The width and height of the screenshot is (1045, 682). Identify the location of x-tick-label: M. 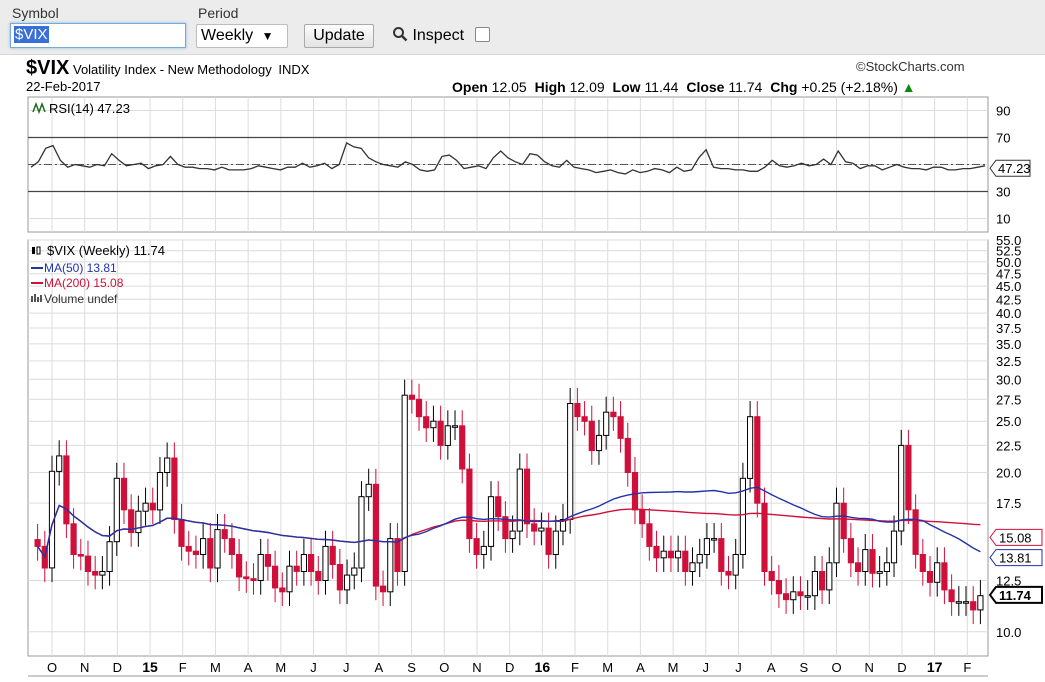
(607, 667).